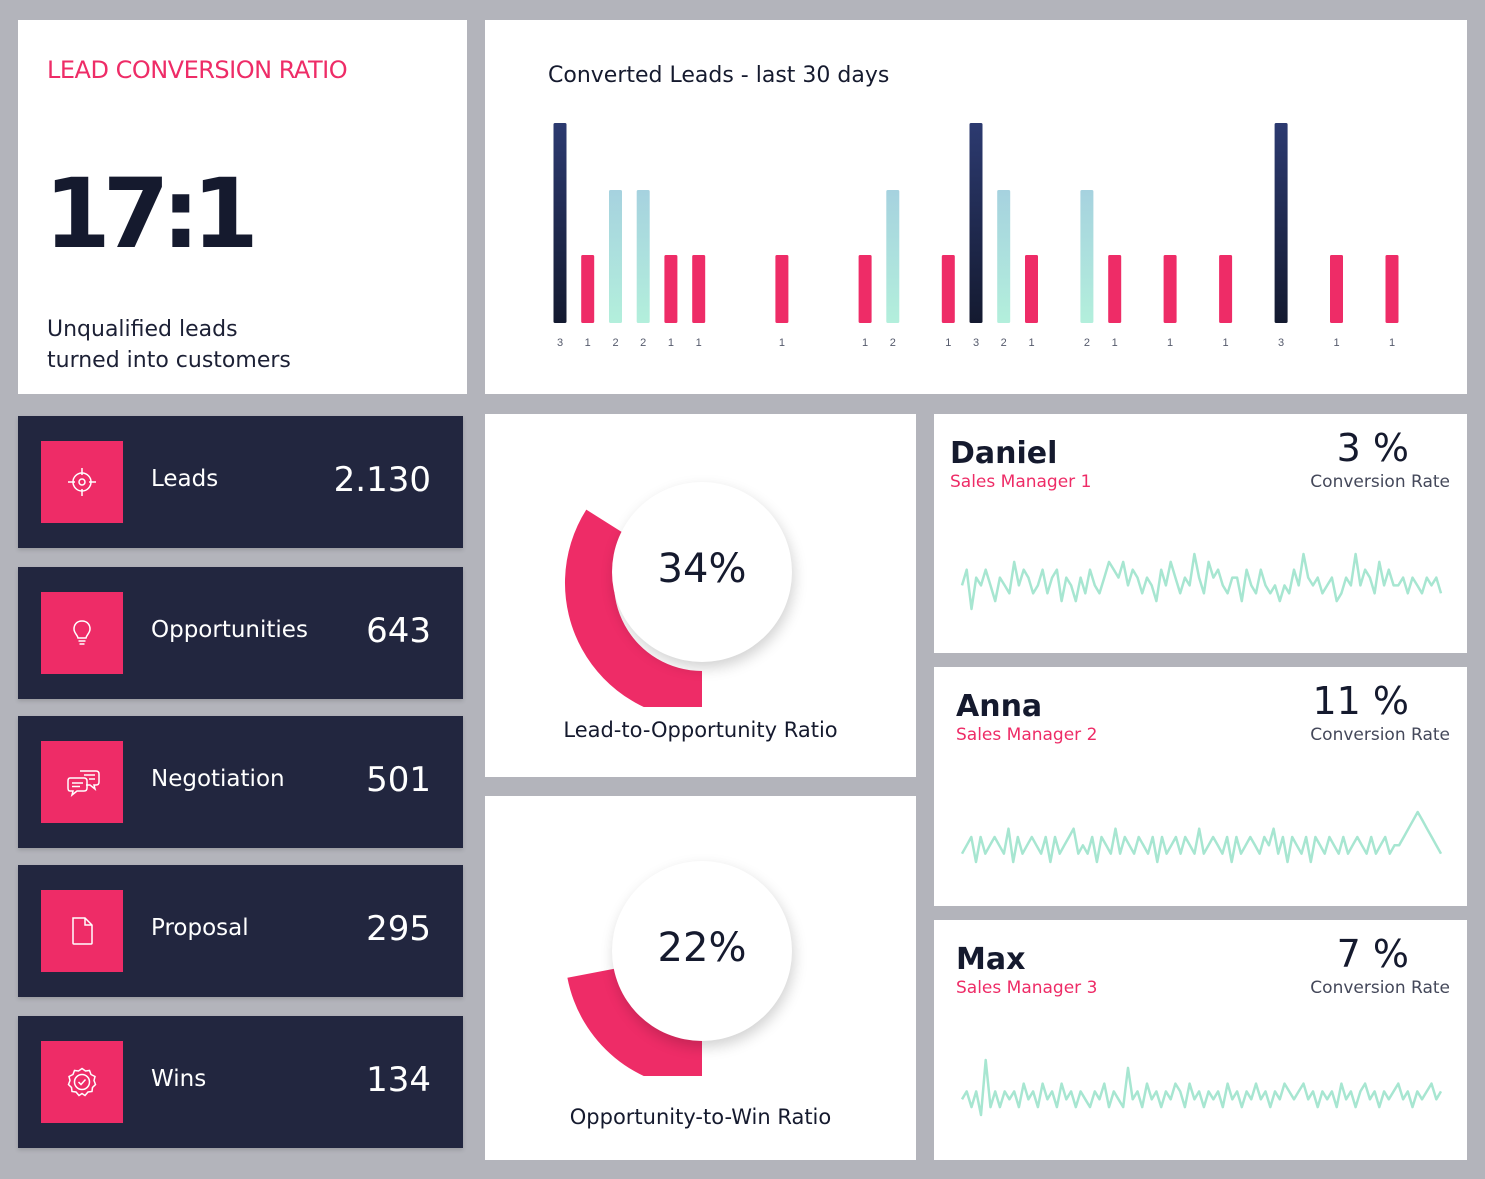  Describe the element at coordinates (1372, 954) in the screenshot. I see `manager-rate: 7 %` at that location.